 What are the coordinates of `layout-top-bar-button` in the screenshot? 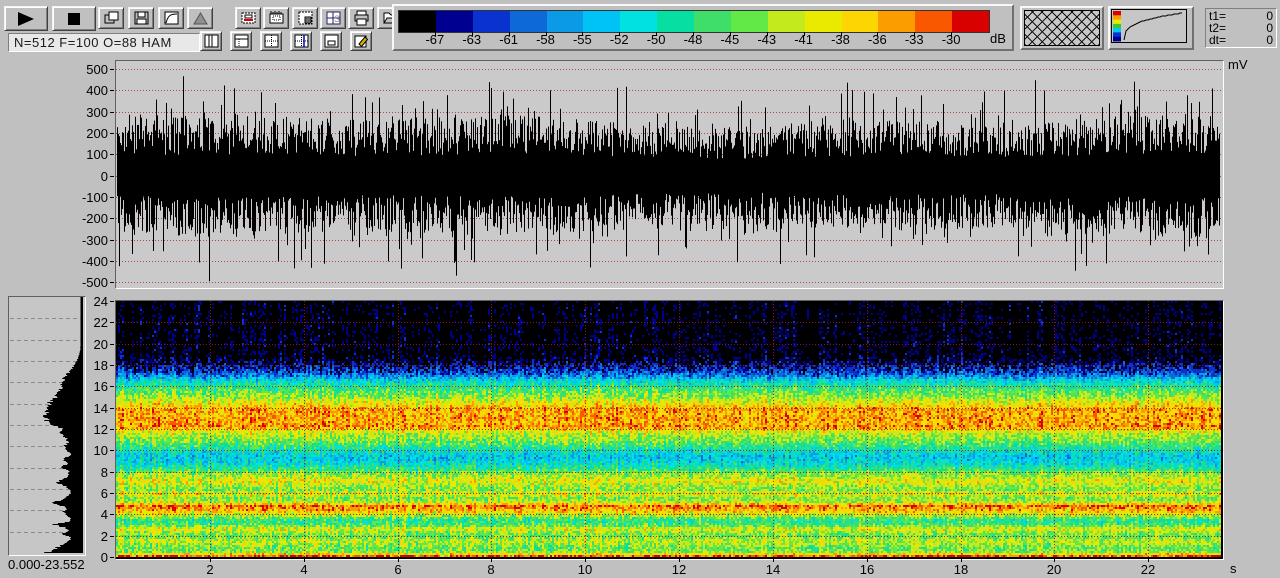 It's located at (241, 41).